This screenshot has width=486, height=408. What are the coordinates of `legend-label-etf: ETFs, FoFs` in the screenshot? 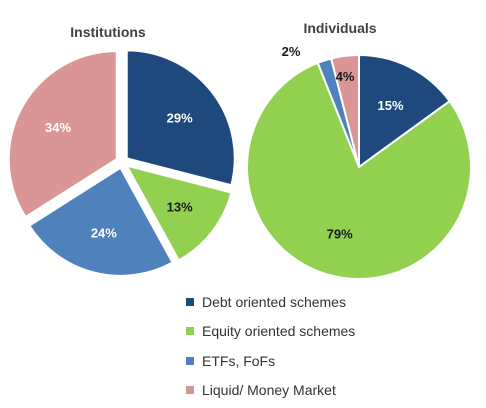 It's located at (239, 360).